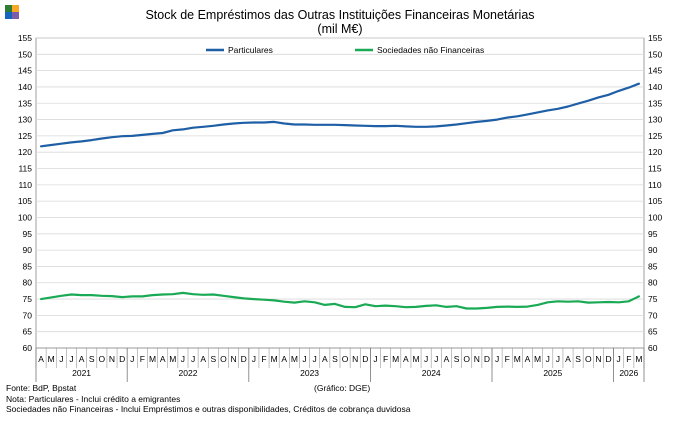  What do you see at coordinates (655, 201) in the screenshot?
I see `y-tick-label-right: 105` at bounding box center [655, 201].